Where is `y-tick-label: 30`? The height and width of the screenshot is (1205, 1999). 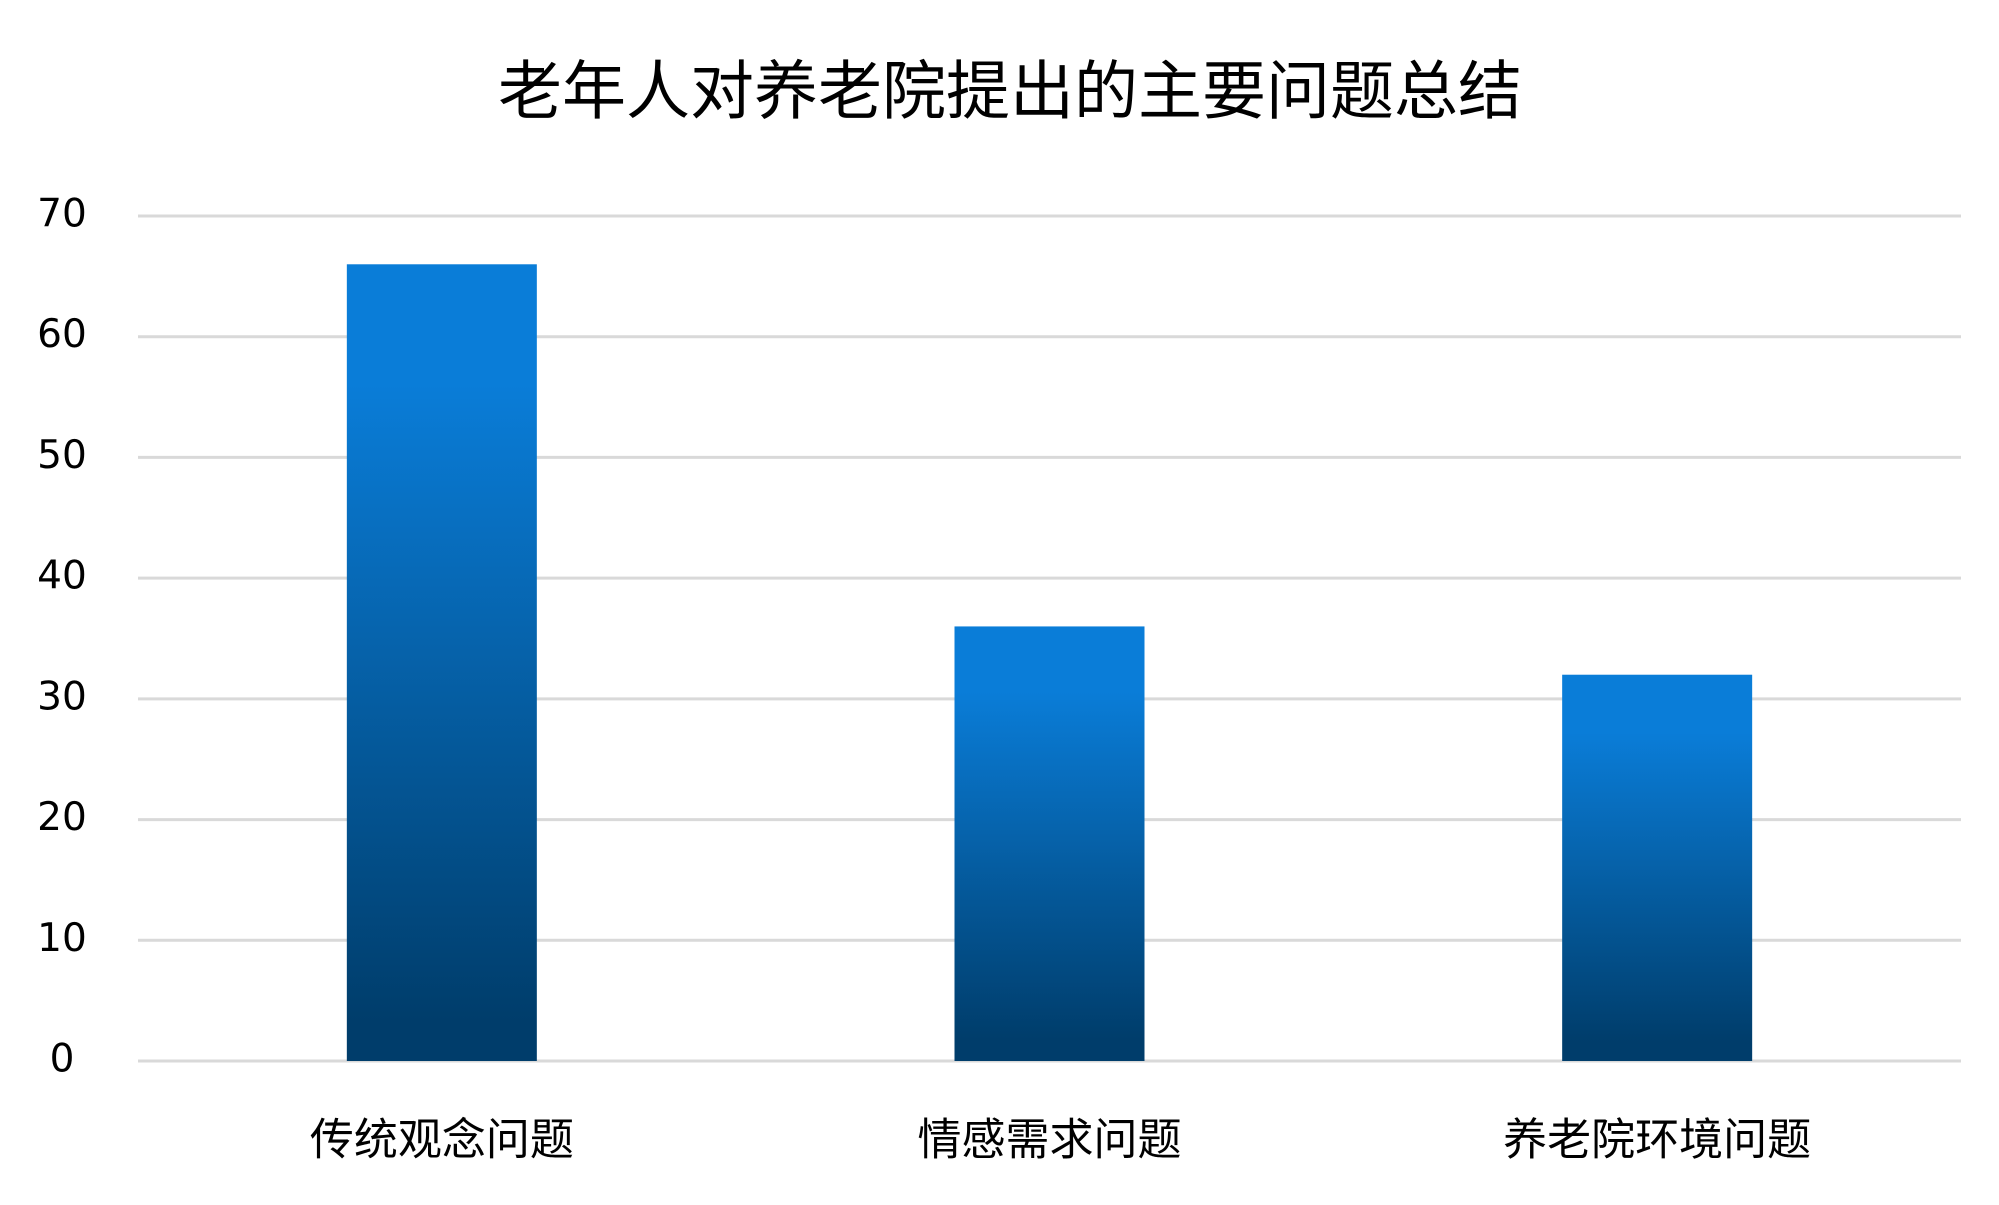 y-tick-label: 30 is located at coordinates (62, 696).